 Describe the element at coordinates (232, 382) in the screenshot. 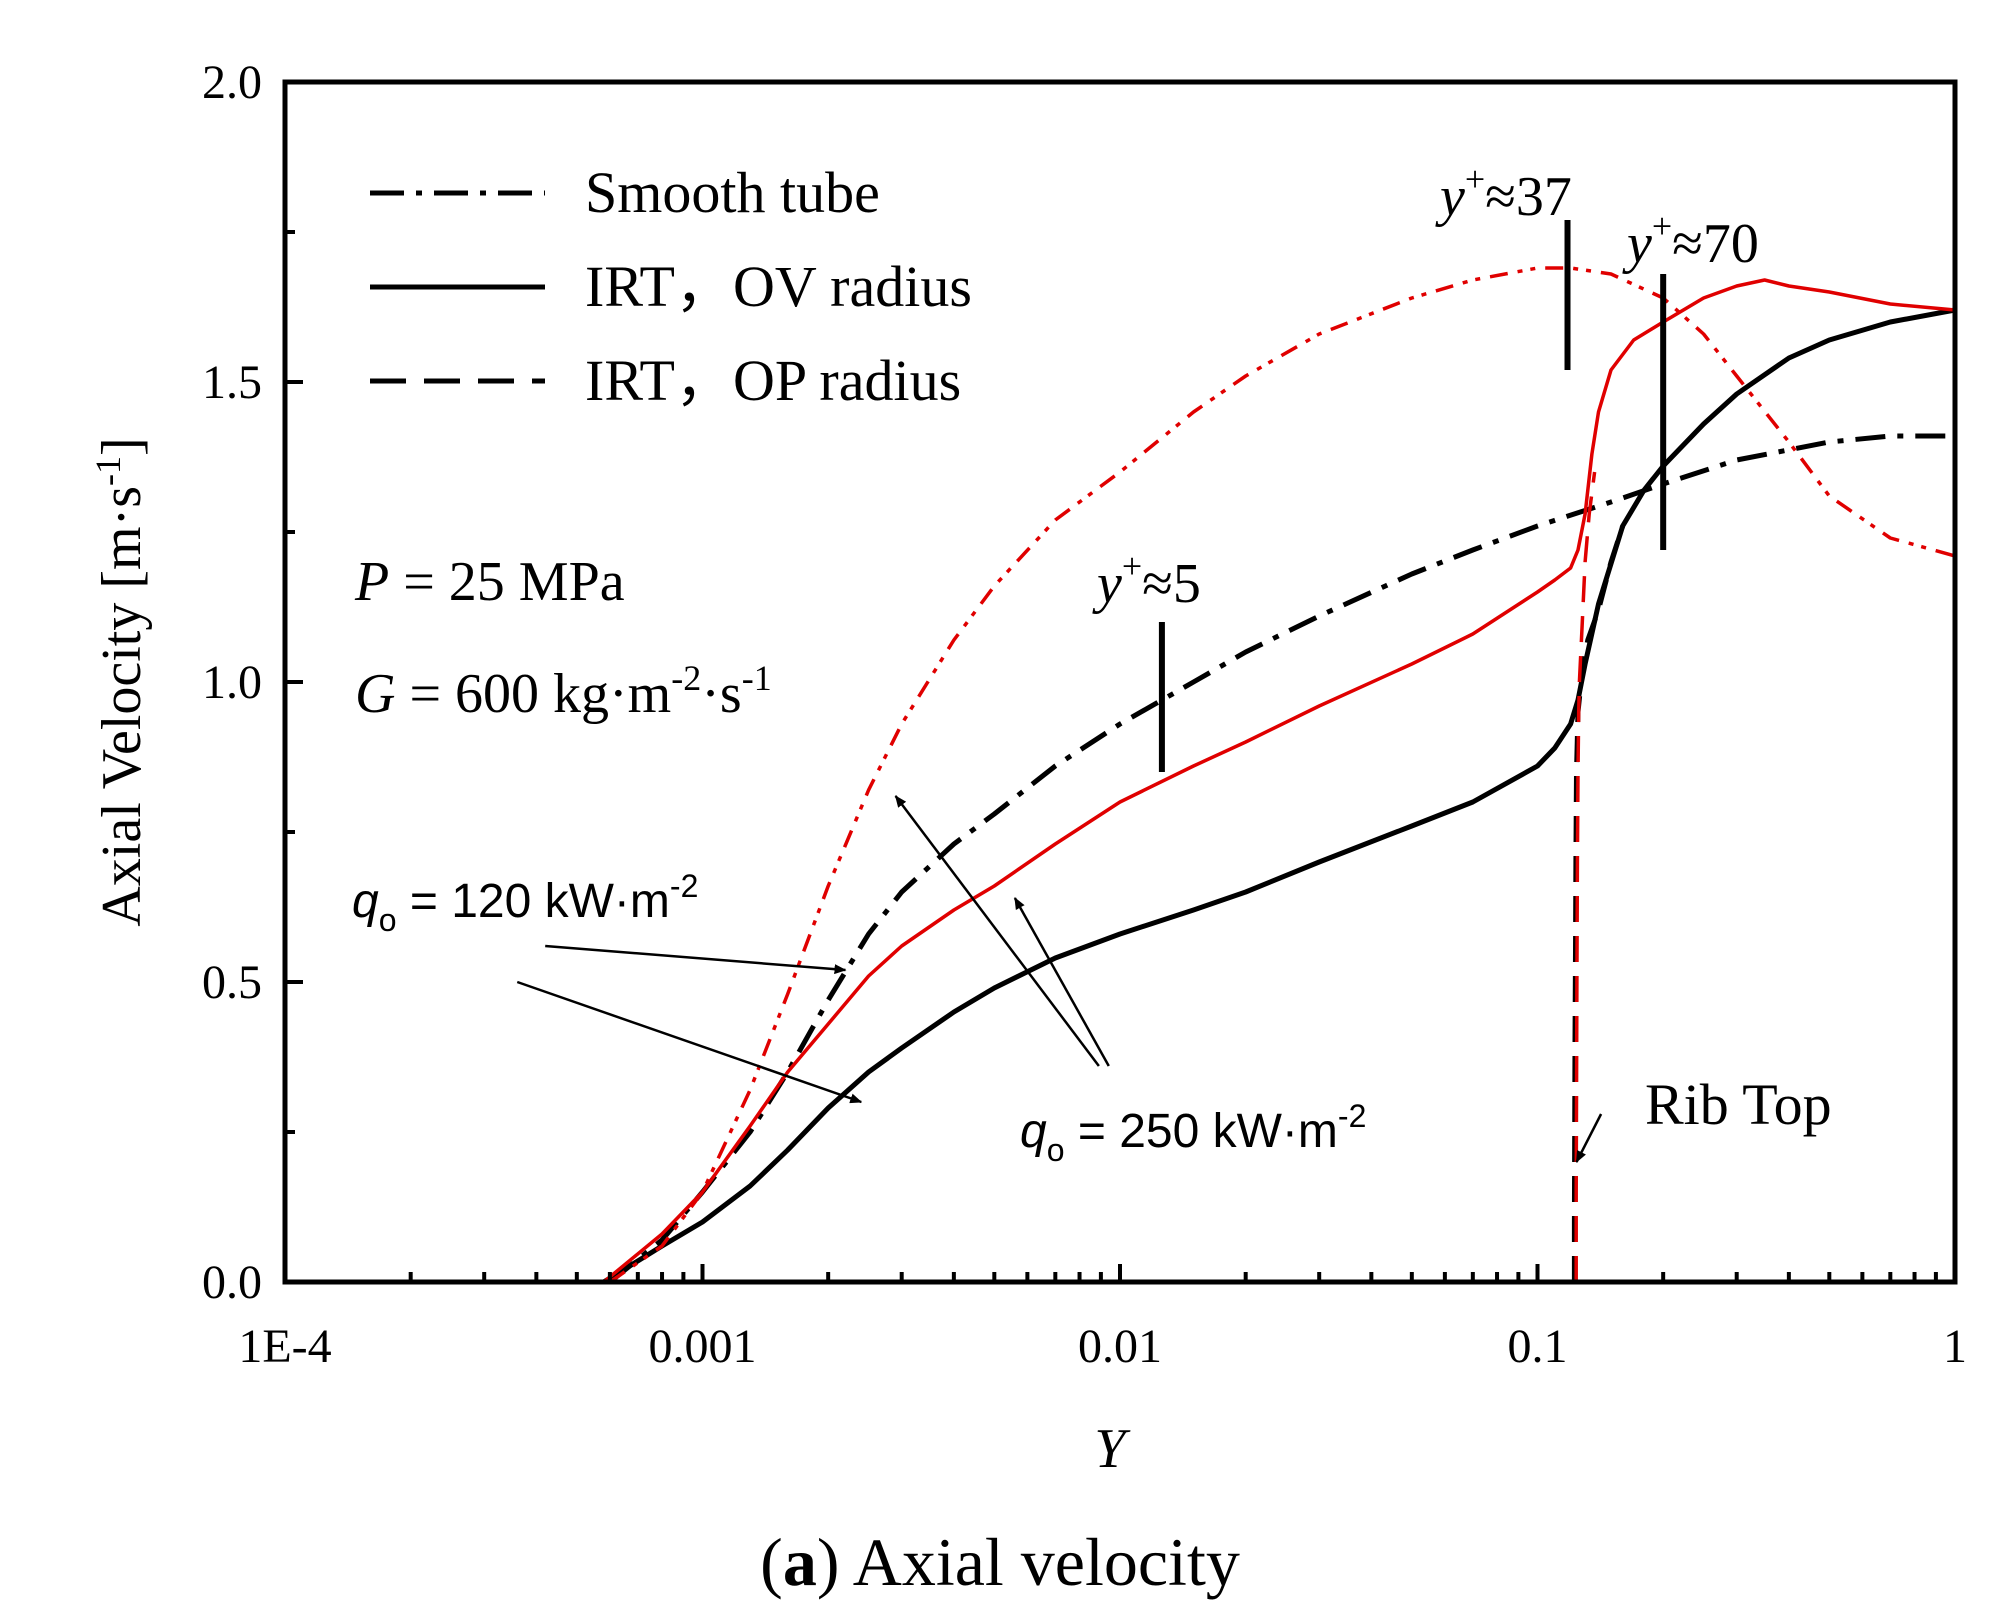

I see `y-tick-label-3: 1.5` at that location.